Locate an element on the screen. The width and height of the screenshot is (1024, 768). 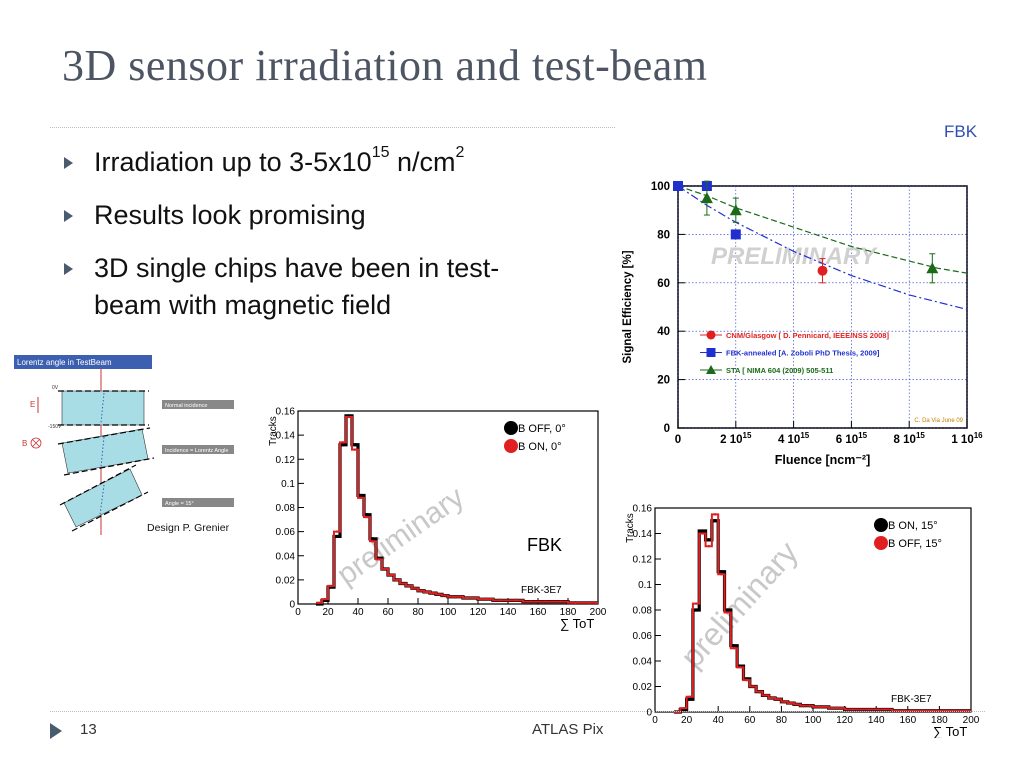
sensor-15deg is located at coordinates (103, 498).